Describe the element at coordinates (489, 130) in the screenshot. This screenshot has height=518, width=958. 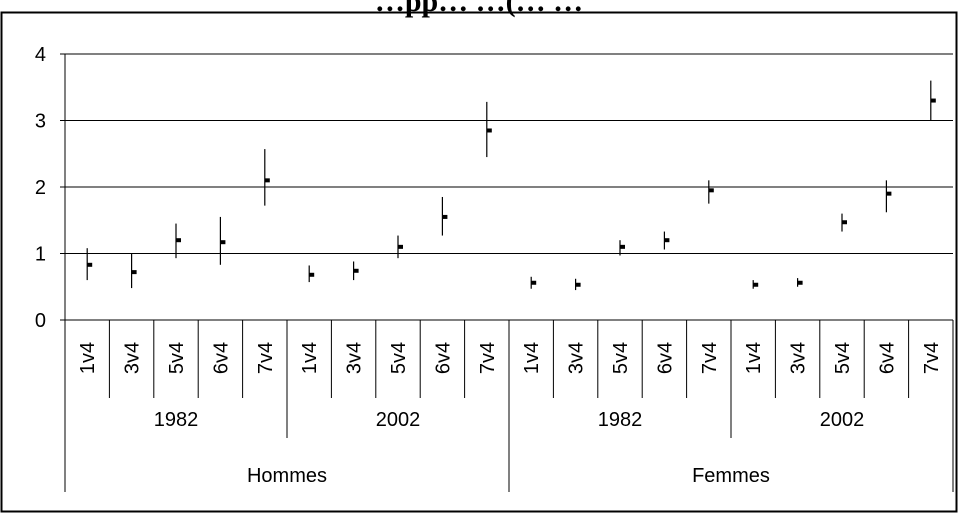
I see `point-hommes-2002-7v4` at that location.